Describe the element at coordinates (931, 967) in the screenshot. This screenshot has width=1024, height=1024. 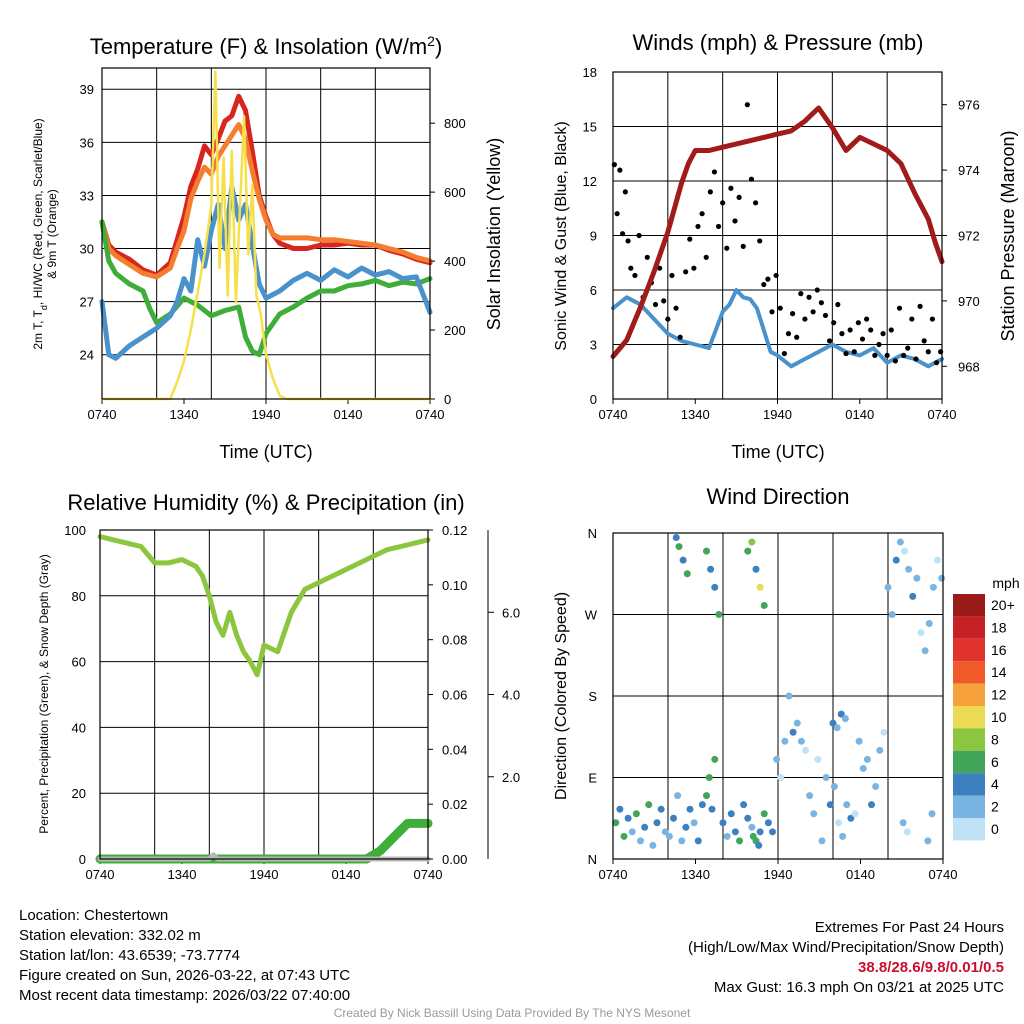
I see `extremes-values: 38.8/28.6/9.8/0.01/0.5` at that location.